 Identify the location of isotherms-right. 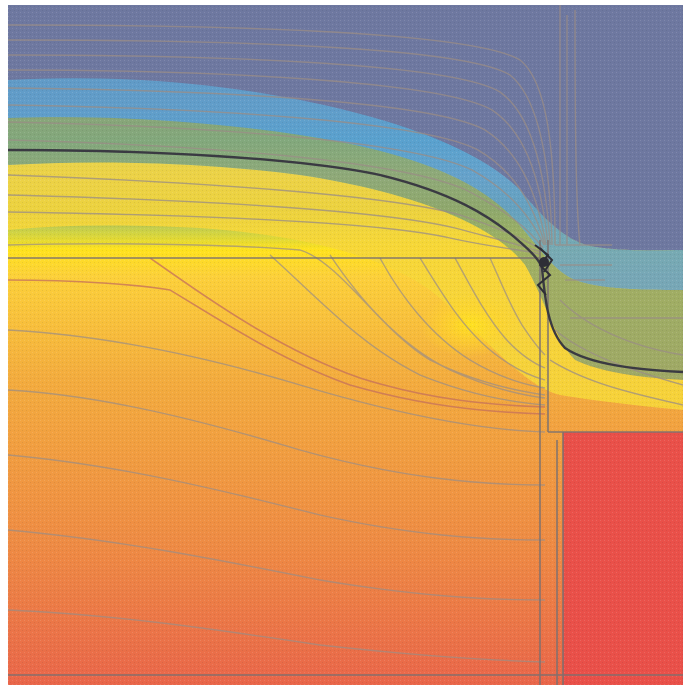
(616, 205).